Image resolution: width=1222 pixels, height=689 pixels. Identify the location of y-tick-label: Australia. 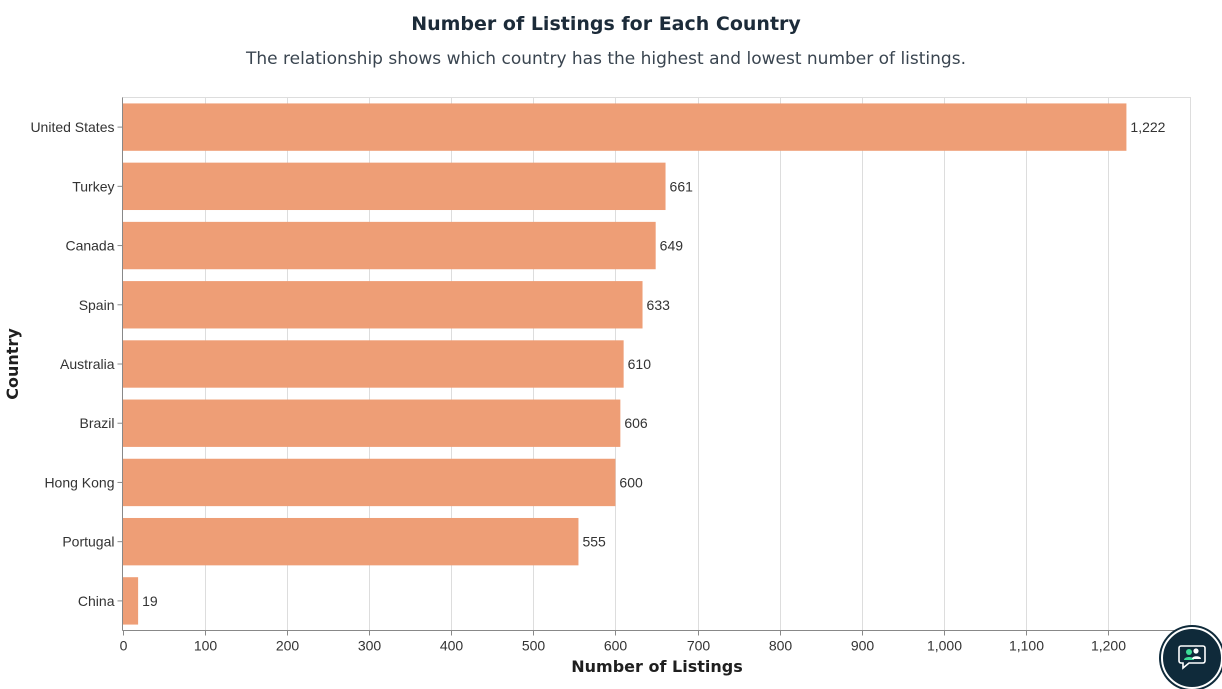
(87, 364).